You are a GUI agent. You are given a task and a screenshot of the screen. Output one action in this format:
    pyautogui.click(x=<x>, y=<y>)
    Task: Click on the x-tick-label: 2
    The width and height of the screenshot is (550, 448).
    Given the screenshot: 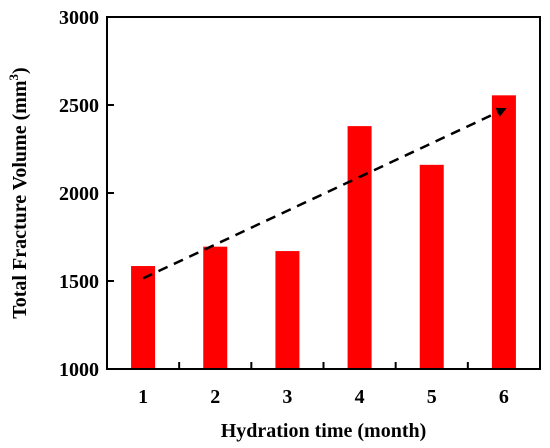 What is the action you would take?
    pyautogui.click(x=215, y=397)
    